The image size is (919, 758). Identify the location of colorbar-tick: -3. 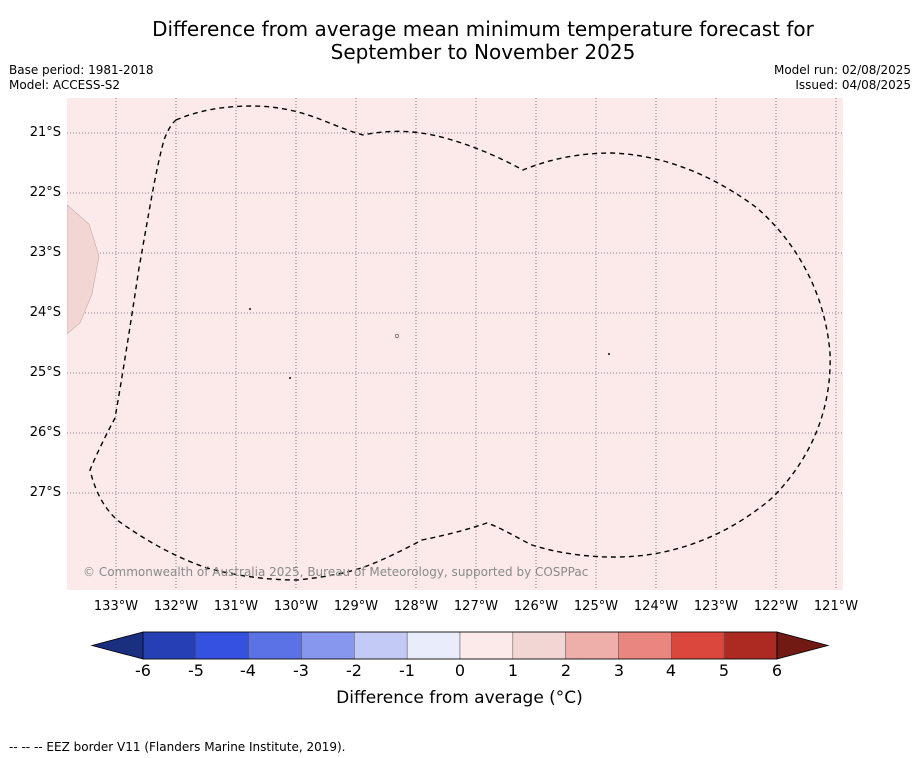
(301, 670).